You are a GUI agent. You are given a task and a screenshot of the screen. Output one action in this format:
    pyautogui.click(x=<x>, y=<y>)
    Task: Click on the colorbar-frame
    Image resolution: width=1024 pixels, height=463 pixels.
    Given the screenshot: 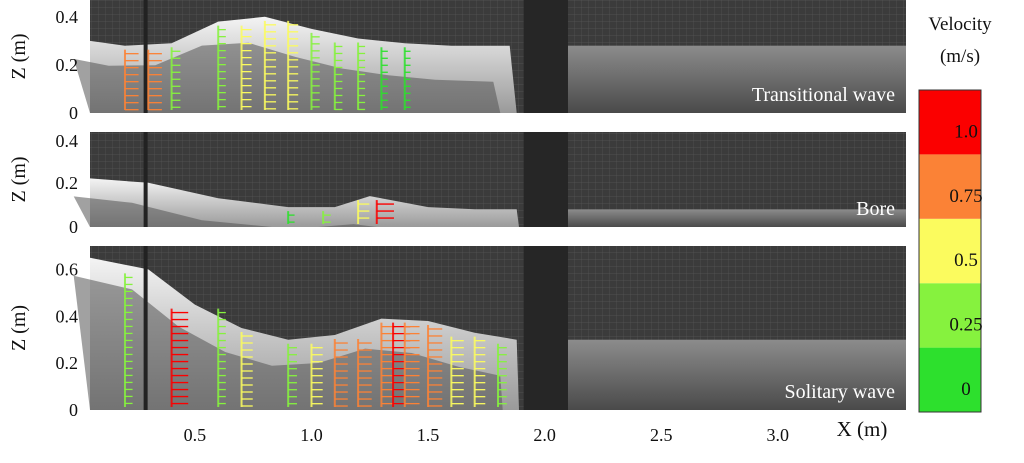 What is the action you would take?
    pyautogui.click(x=950, y=251)
    